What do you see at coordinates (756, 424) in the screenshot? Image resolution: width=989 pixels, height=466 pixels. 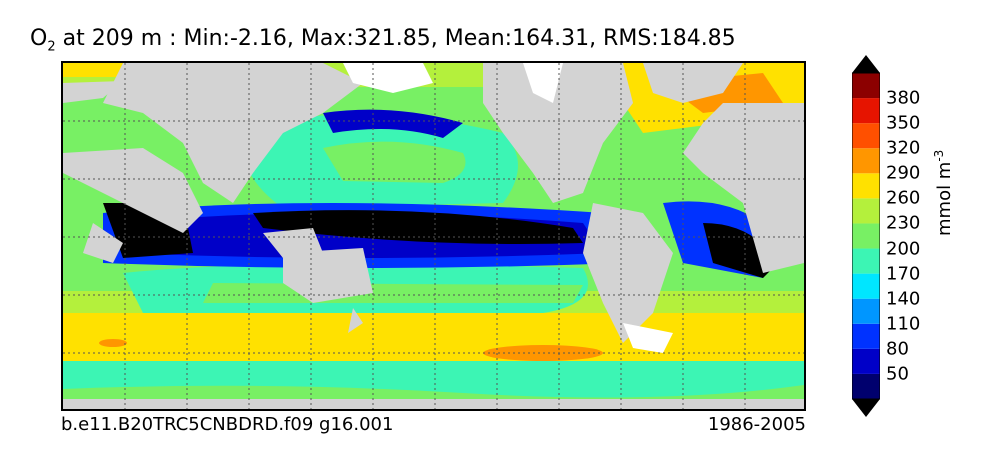 I see `year-range: 1986-2005` at bounding box center [756, 424].